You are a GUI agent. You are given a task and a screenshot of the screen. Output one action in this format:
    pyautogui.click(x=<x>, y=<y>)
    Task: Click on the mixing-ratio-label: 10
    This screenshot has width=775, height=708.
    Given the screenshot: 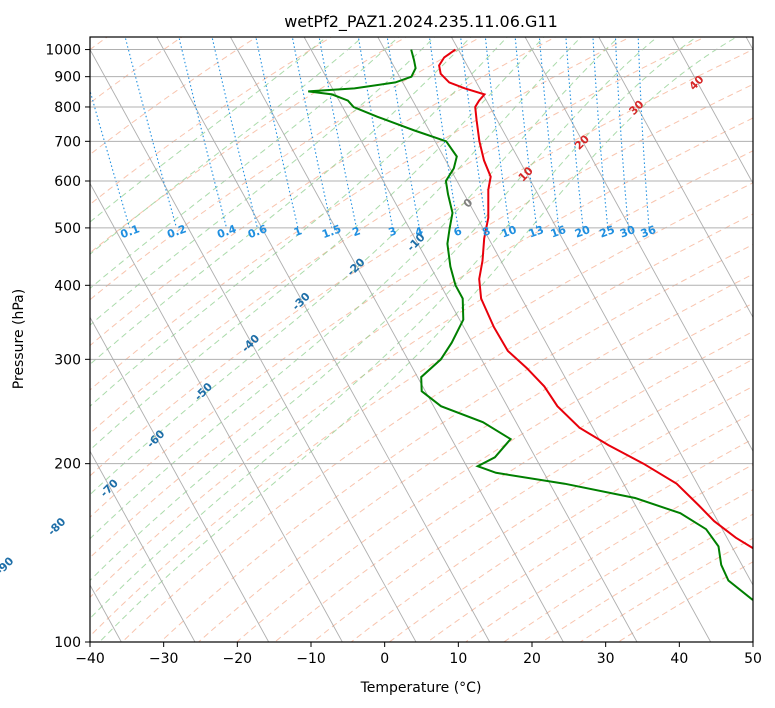 What is the action you would take?
    pyautogui.click(x=509, y=232)
    